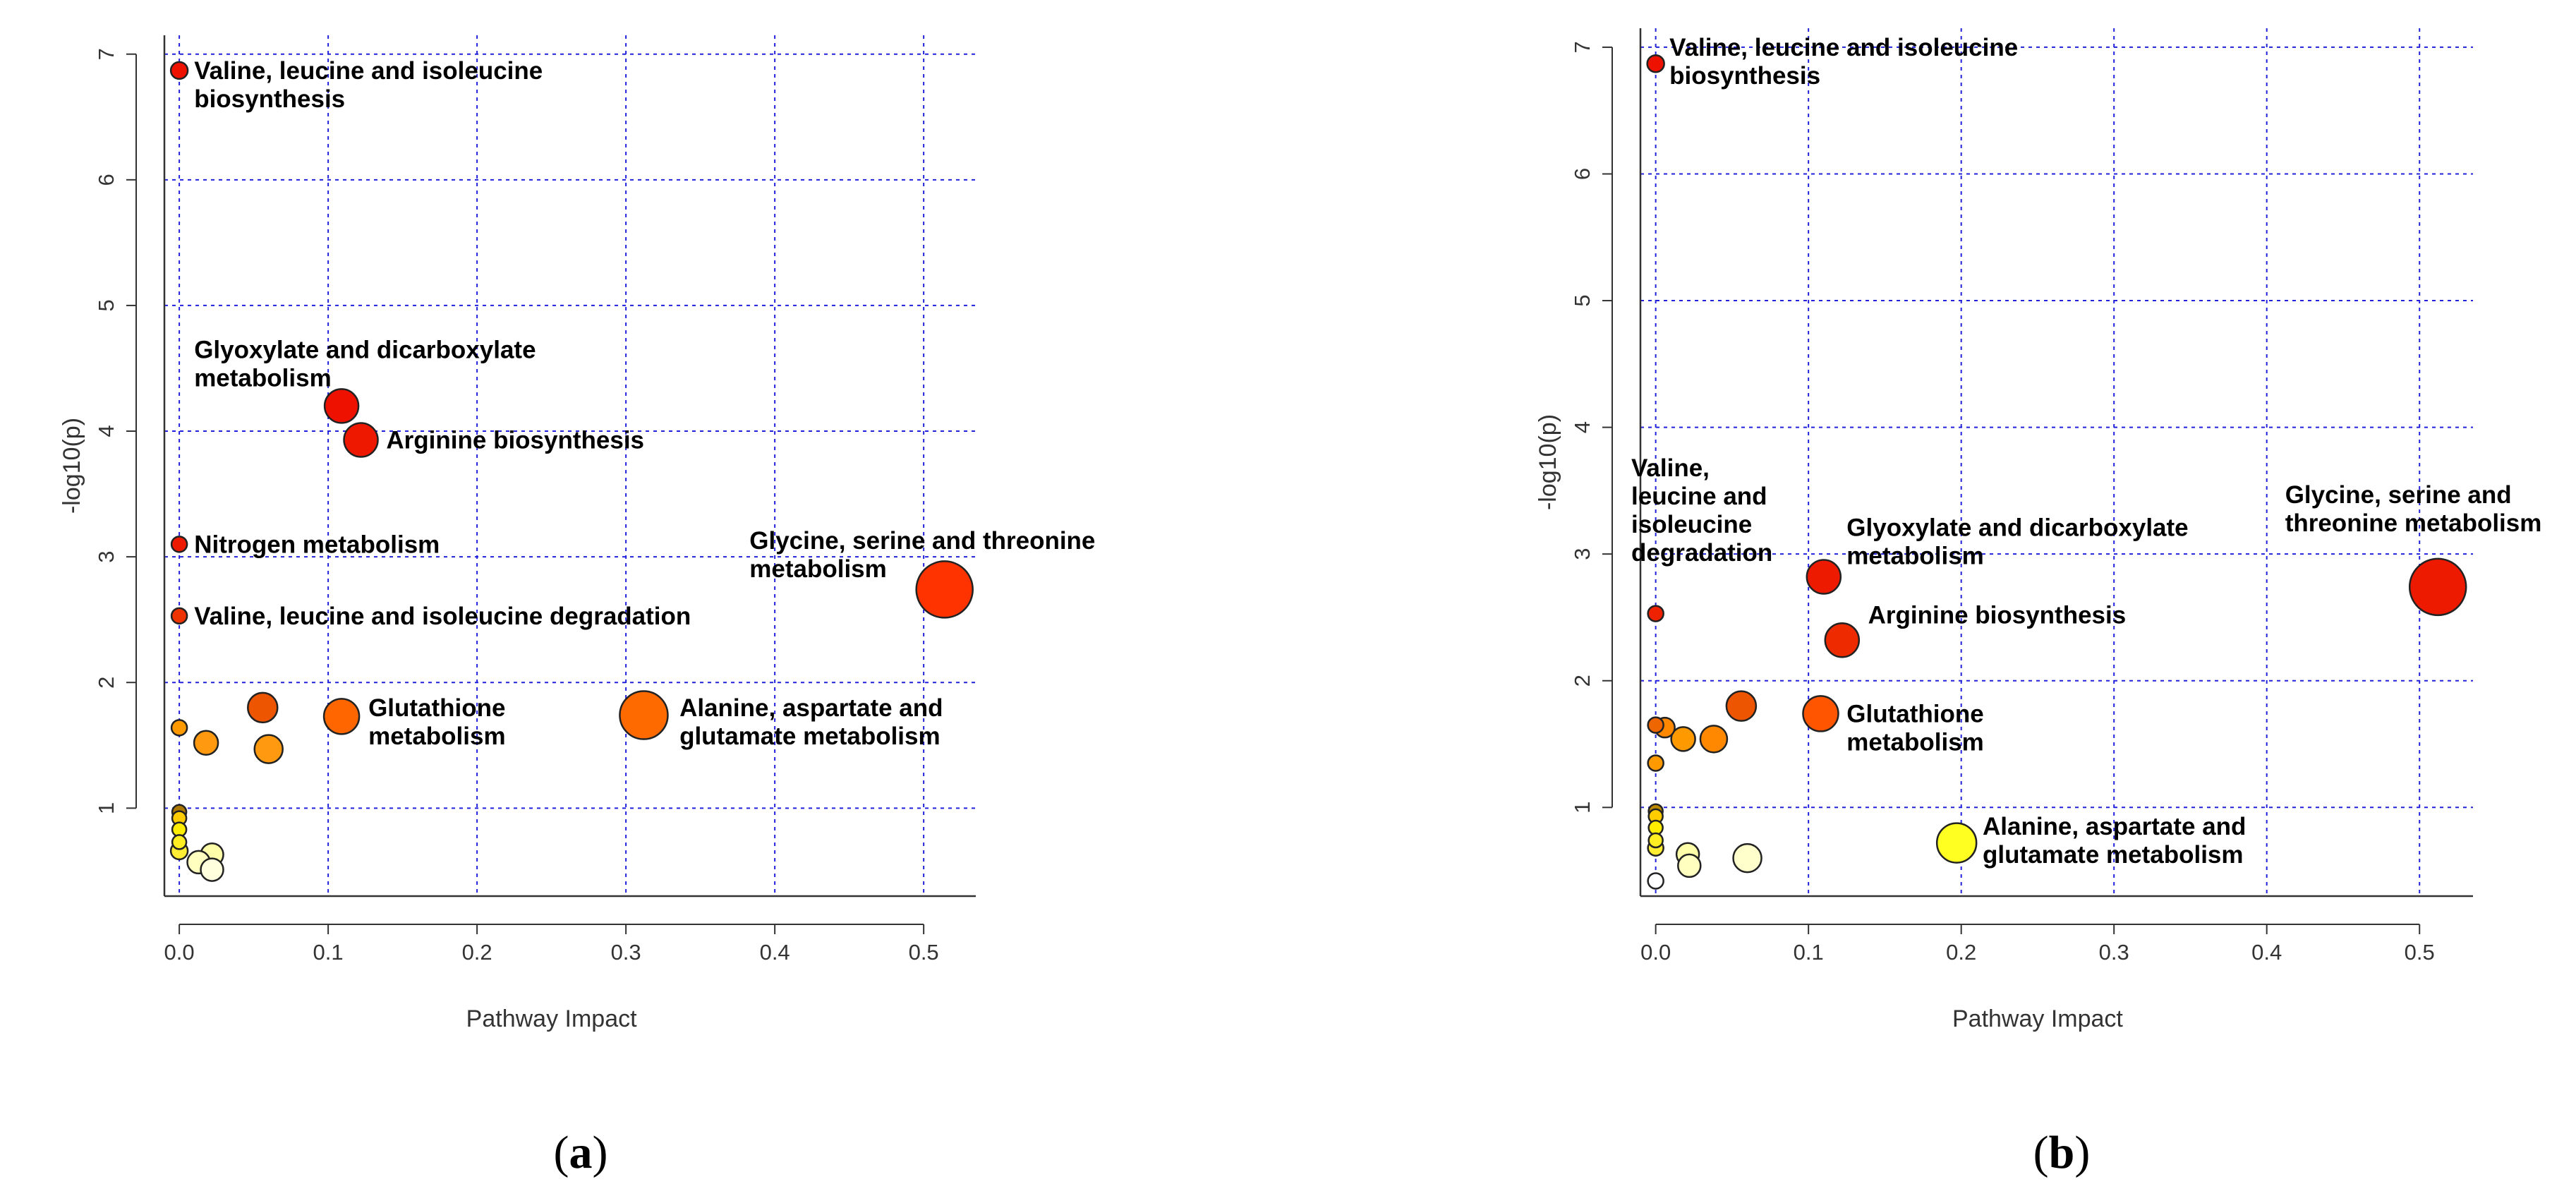 This screenshot has width=2576, height=1196. I want to click on panel-b-label: (b), so click(2062, 1153).